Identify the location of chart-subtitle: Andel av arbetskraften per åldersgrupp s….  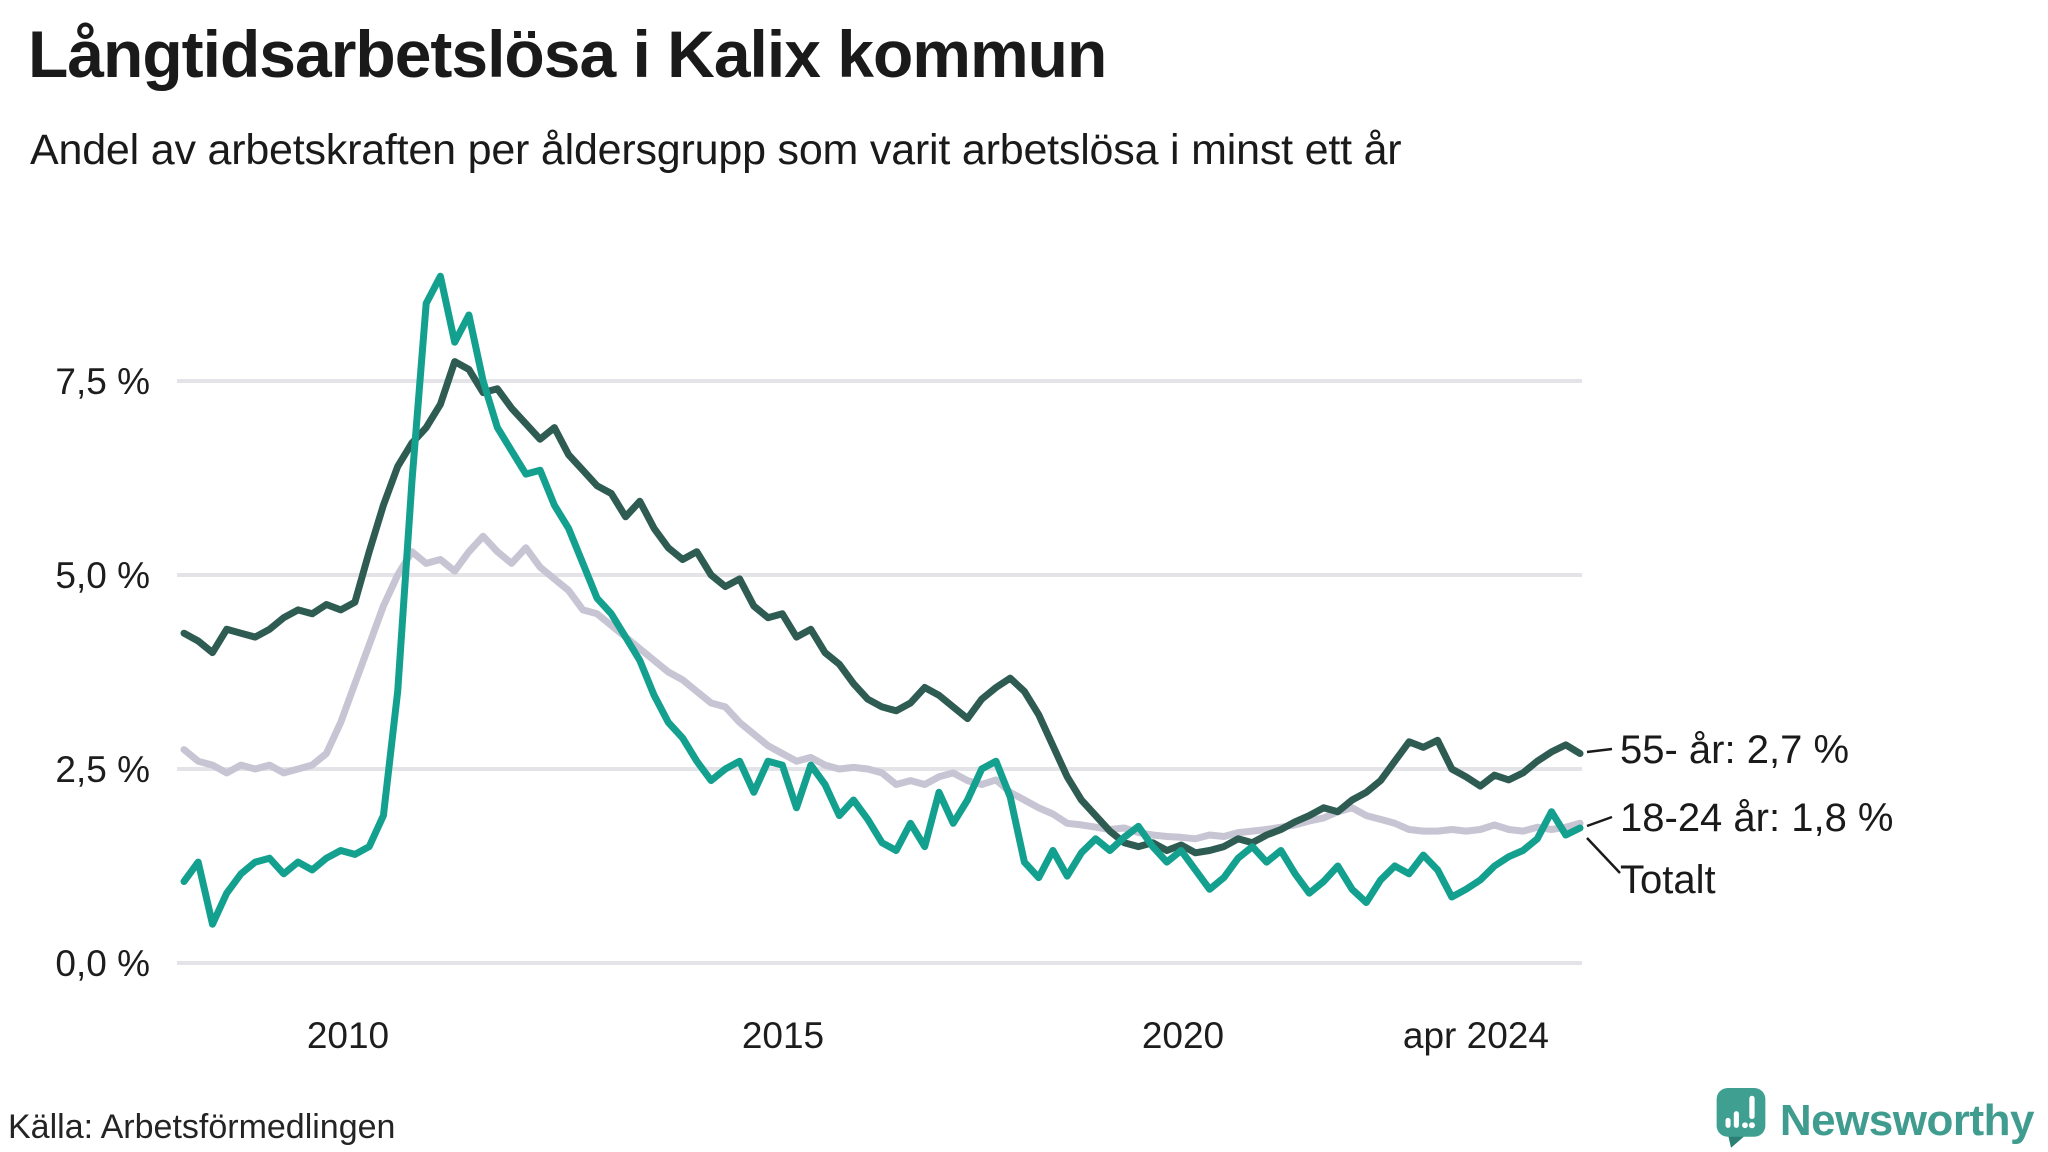
(716, 150).